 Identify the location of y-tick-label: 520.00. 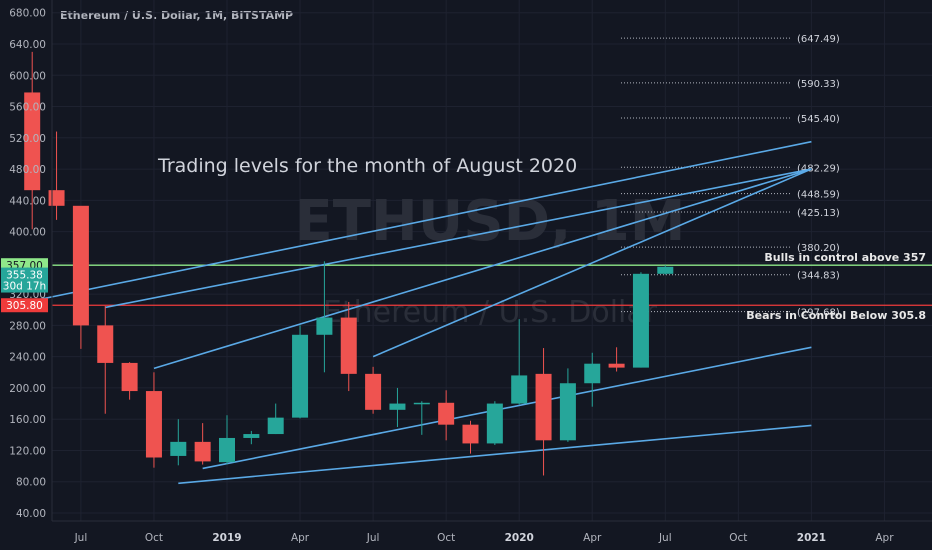
(27, 139).